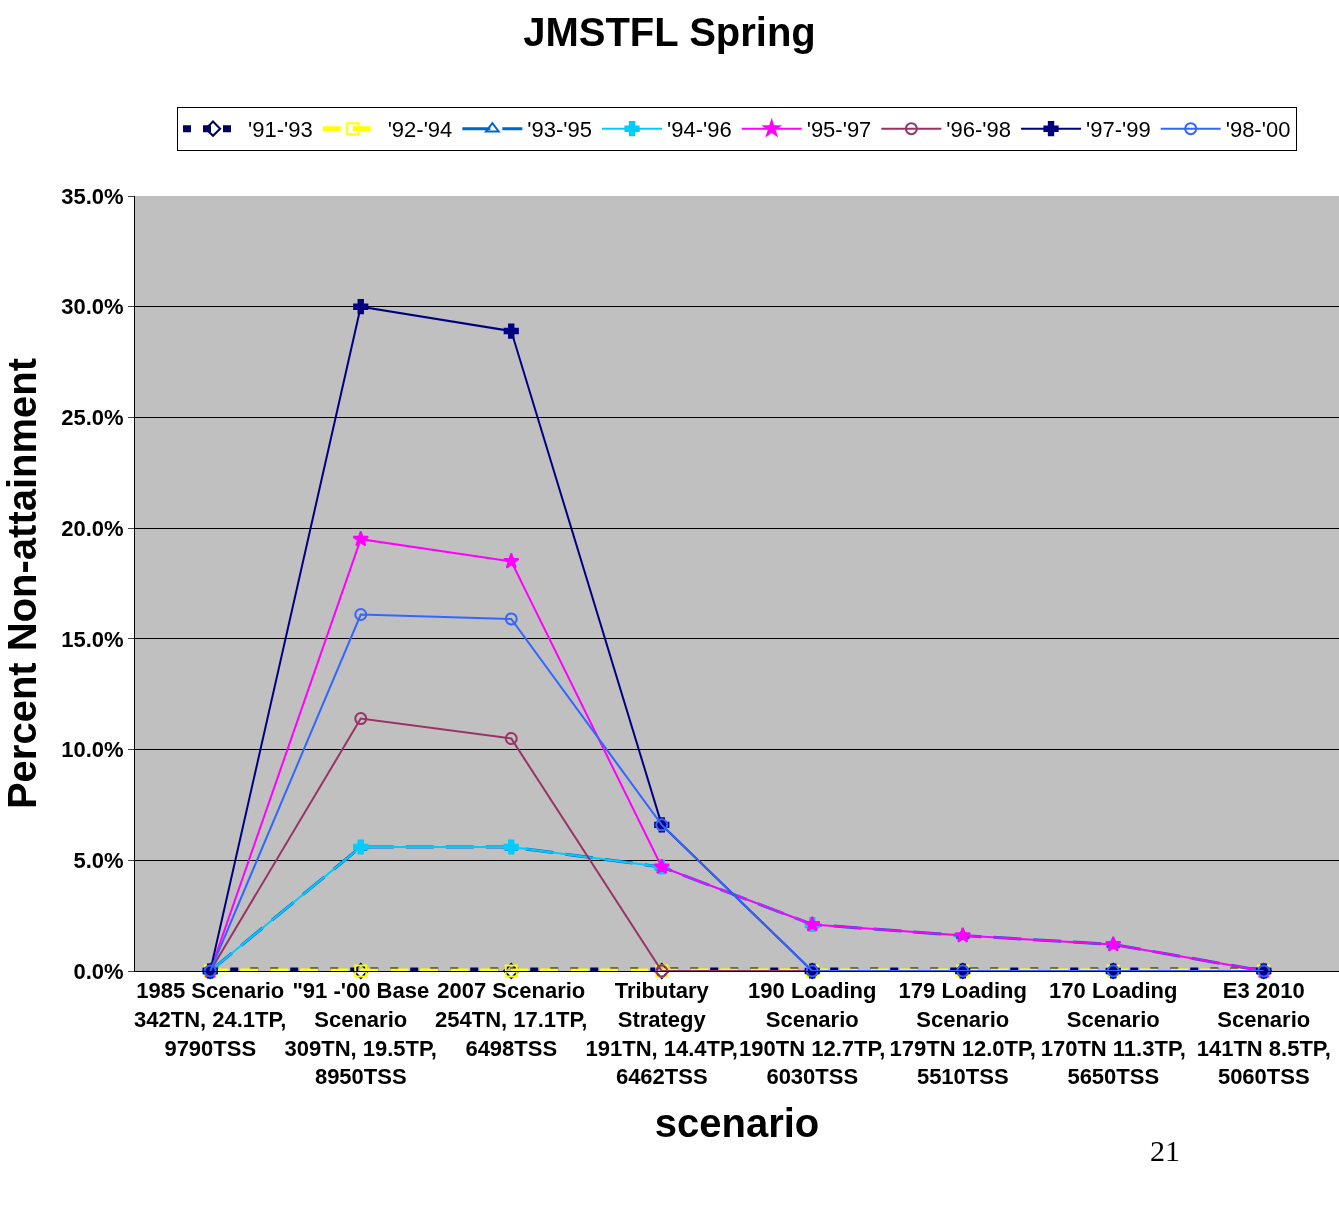 The height and width of the screenshot is (1207, 1339). Describe the element at coordinates (699, 130) in the screenshot. I see `legend-label: '94-'96` at that location.